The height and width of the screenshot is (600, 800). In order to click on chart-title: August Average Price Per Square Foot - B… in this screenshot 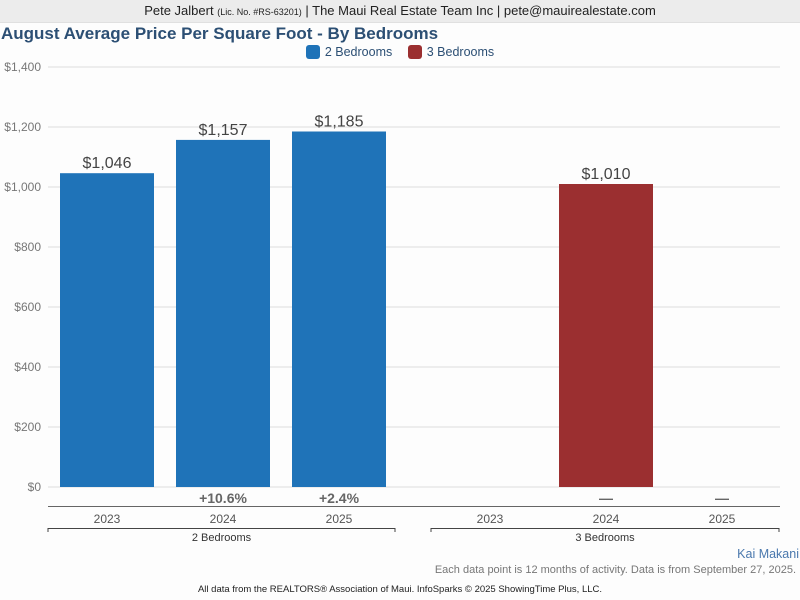, I will do `click(220, 33)`.